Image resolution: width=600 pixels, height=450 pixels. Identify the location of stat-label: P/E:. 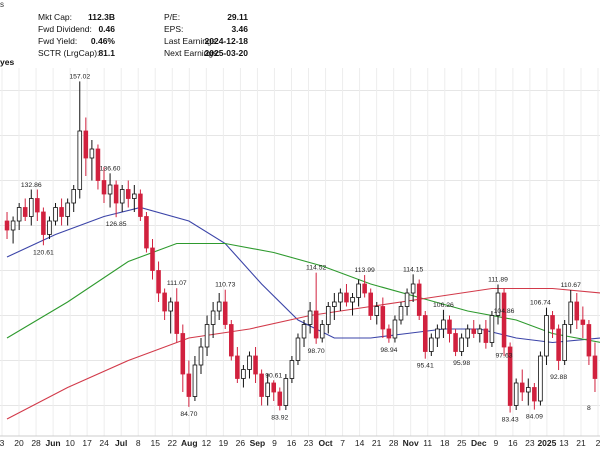
(172, 17).